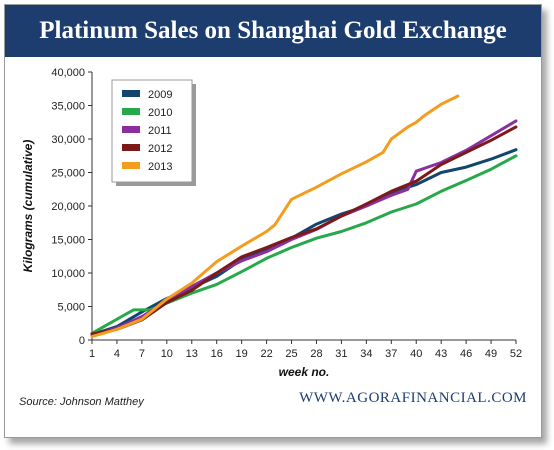 The image size is (554, 450). I want to click on legend-swatch-2013, so click(131, 165).